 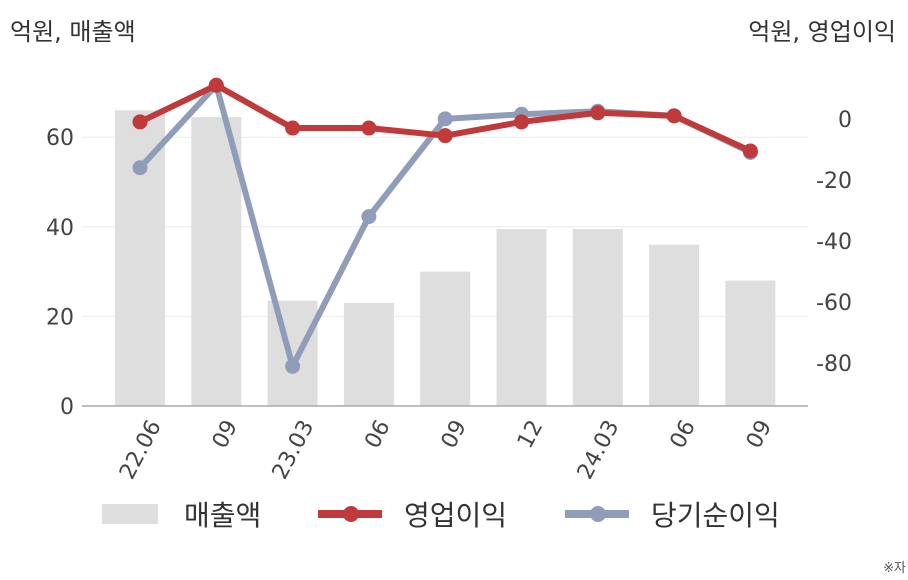 What do you see at coordinates (181, 514) in the screenshot?
I see `legend-item-revenue: 매출액` at bounding box center [181, 514].